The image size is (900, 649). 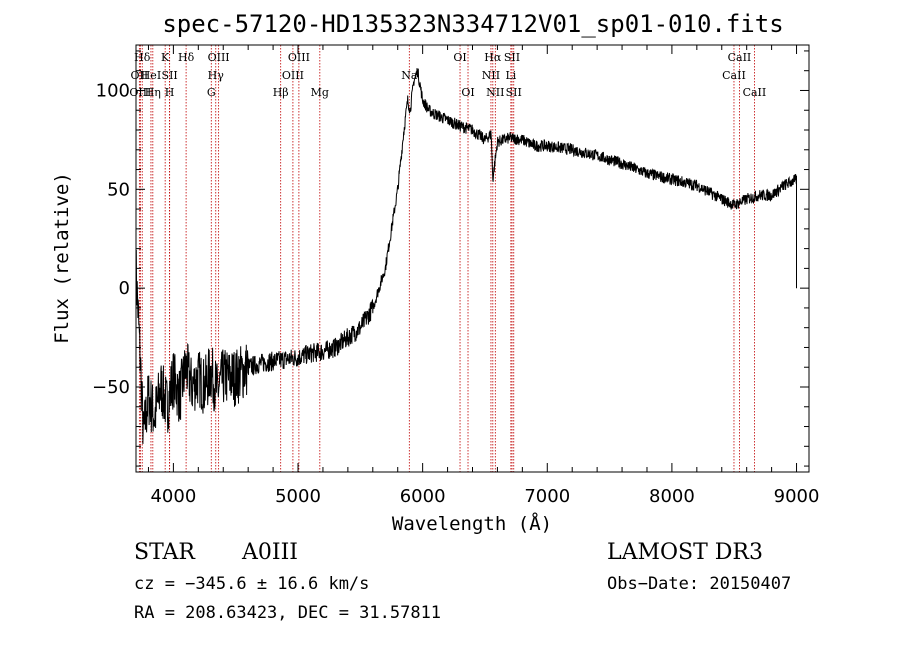 What do you see at coordinates (685, 552) in the screenshot?
I see `survey-label: LAMOST DR3` at bounding box center [685, 552].